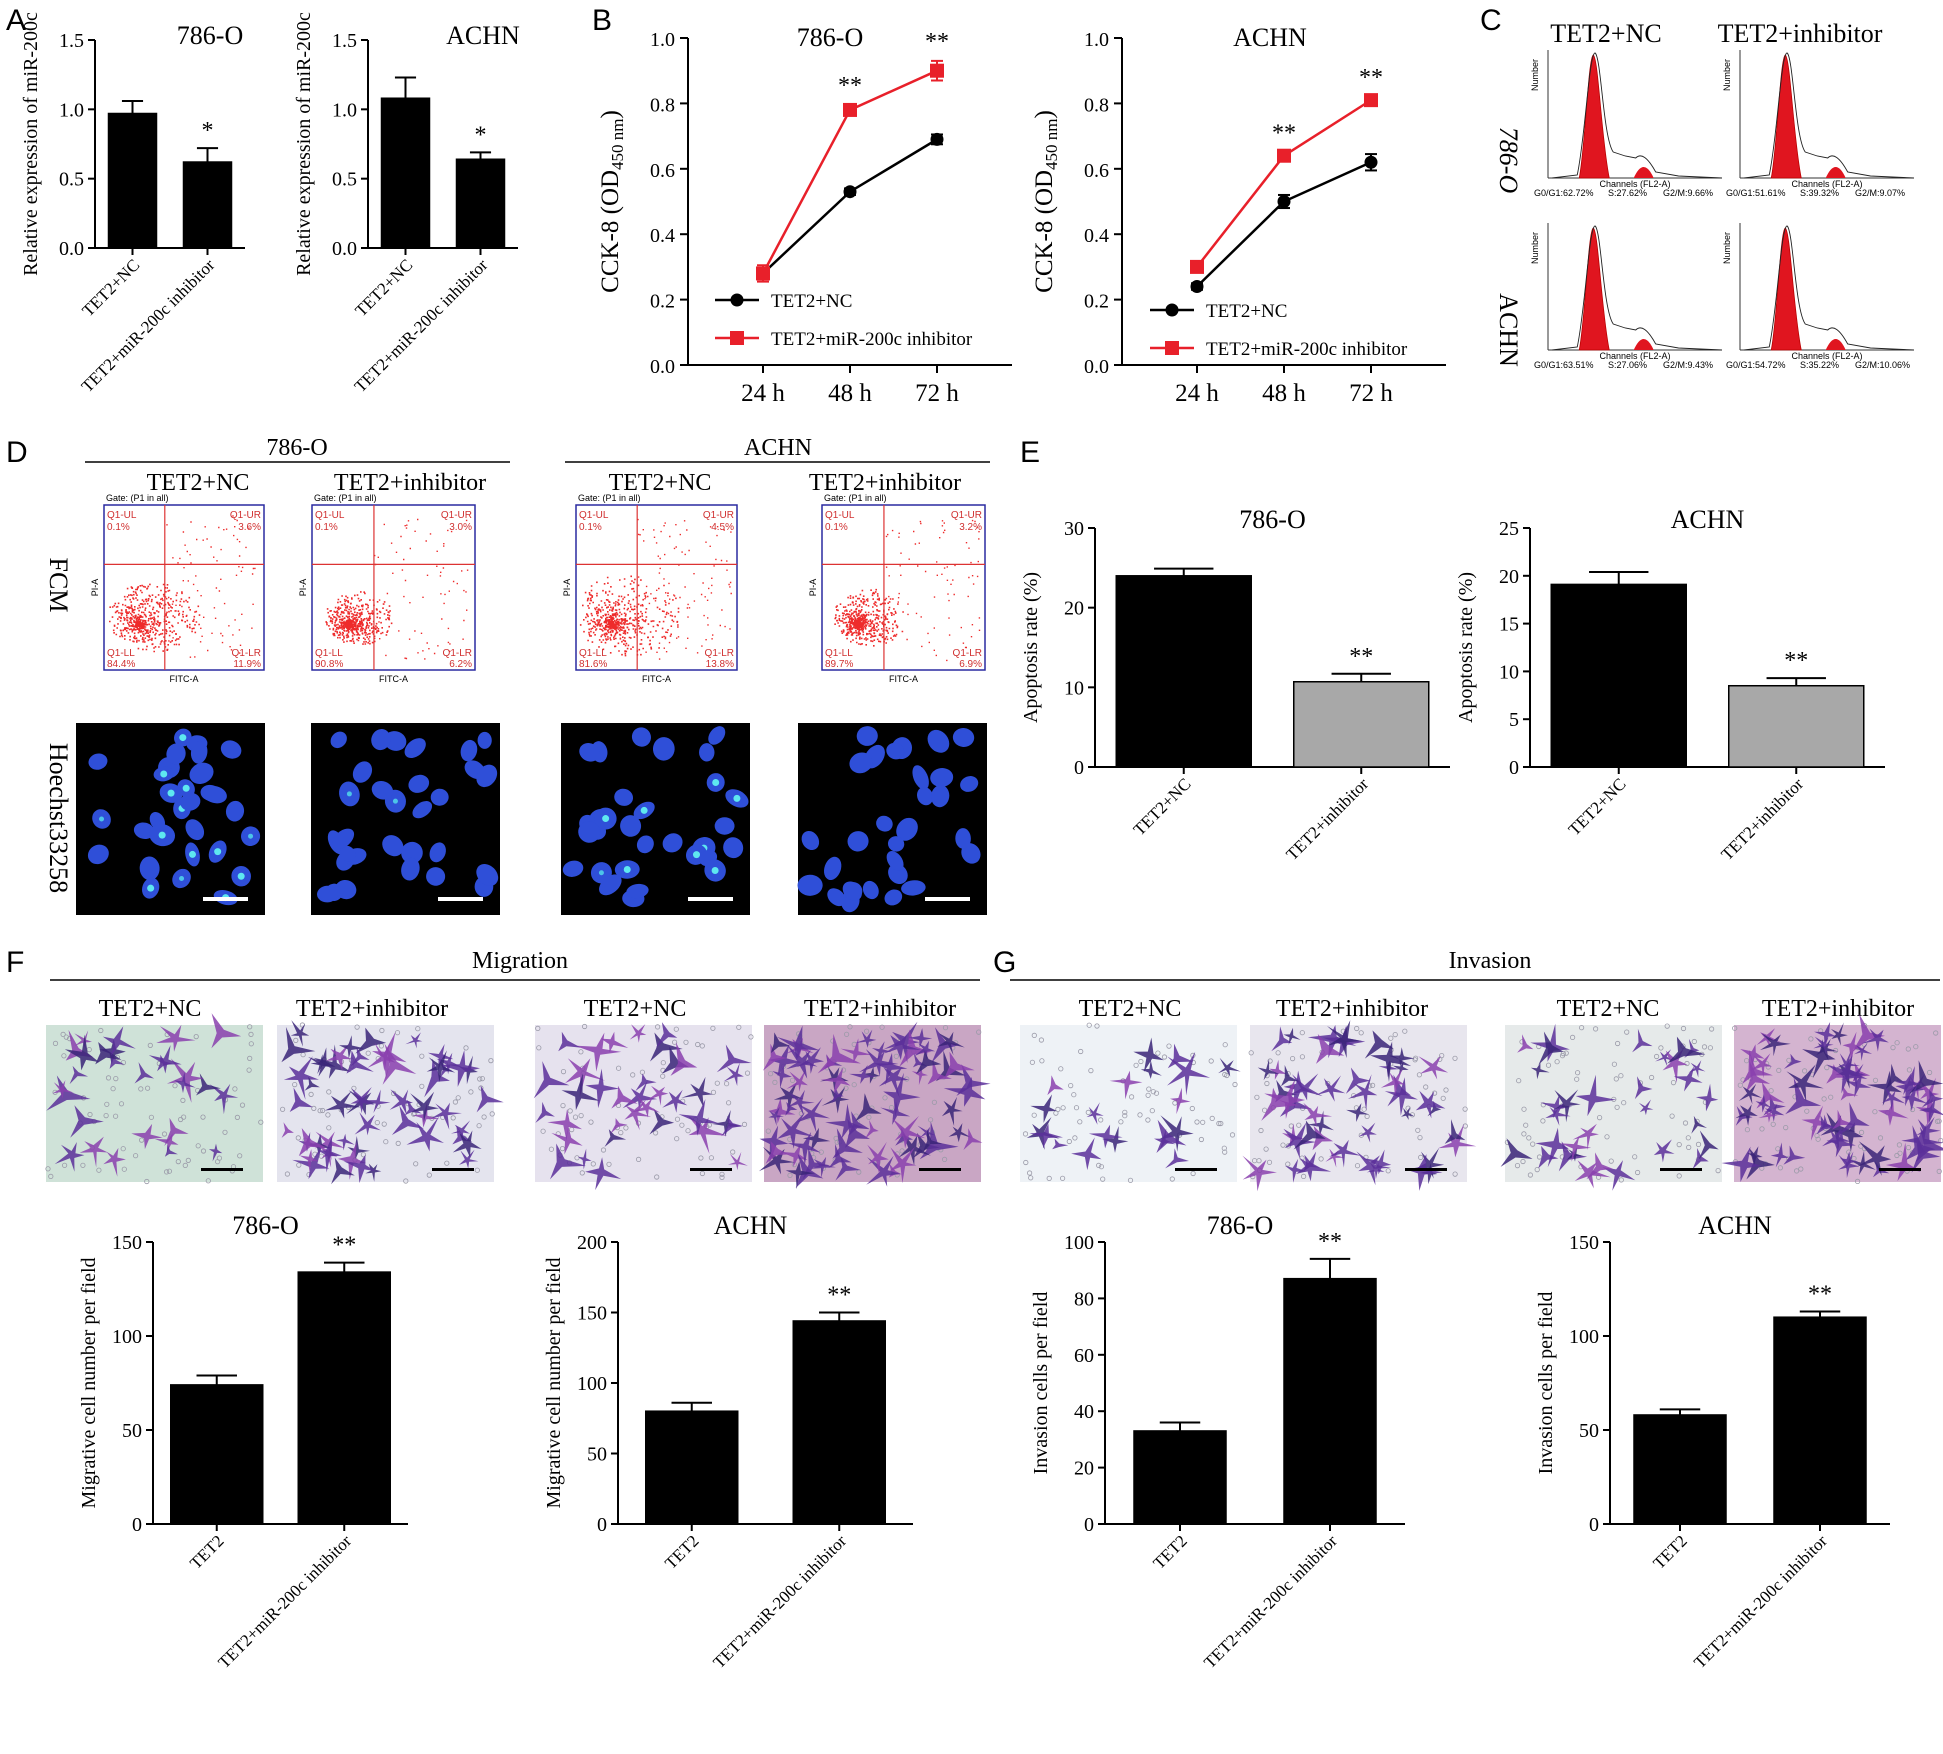 The width and height of the screenshot is (1943, 1754). What do you see at coordinates (1084, 1412) in the screenshot?
I see `y-tick-label: 40` at bounding box center [1084, 1412].